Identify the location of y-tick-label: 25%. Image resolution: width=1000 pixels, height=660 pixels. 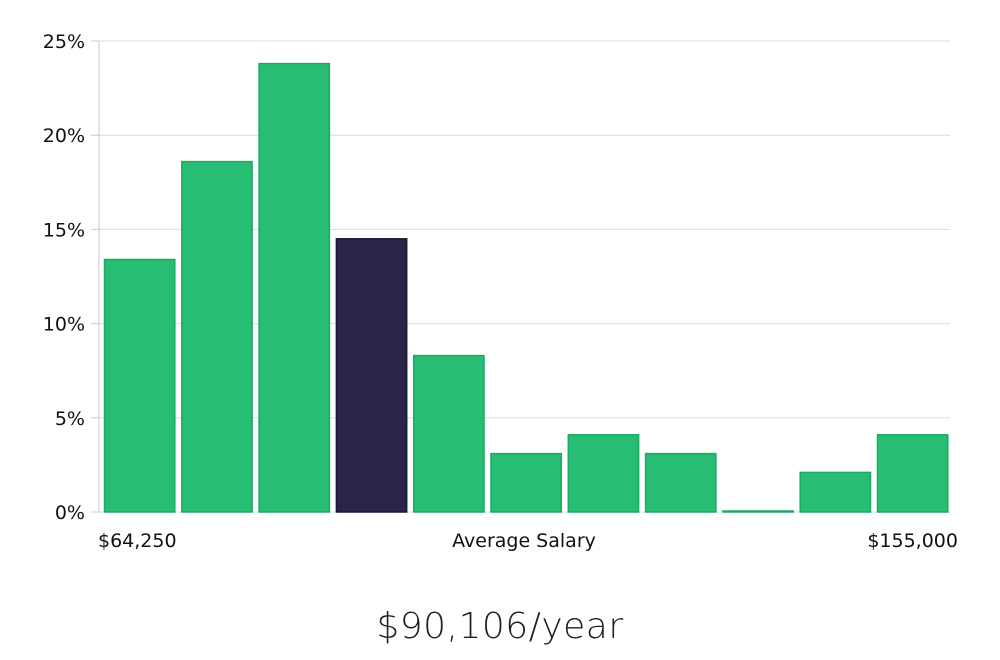
(64, 42).